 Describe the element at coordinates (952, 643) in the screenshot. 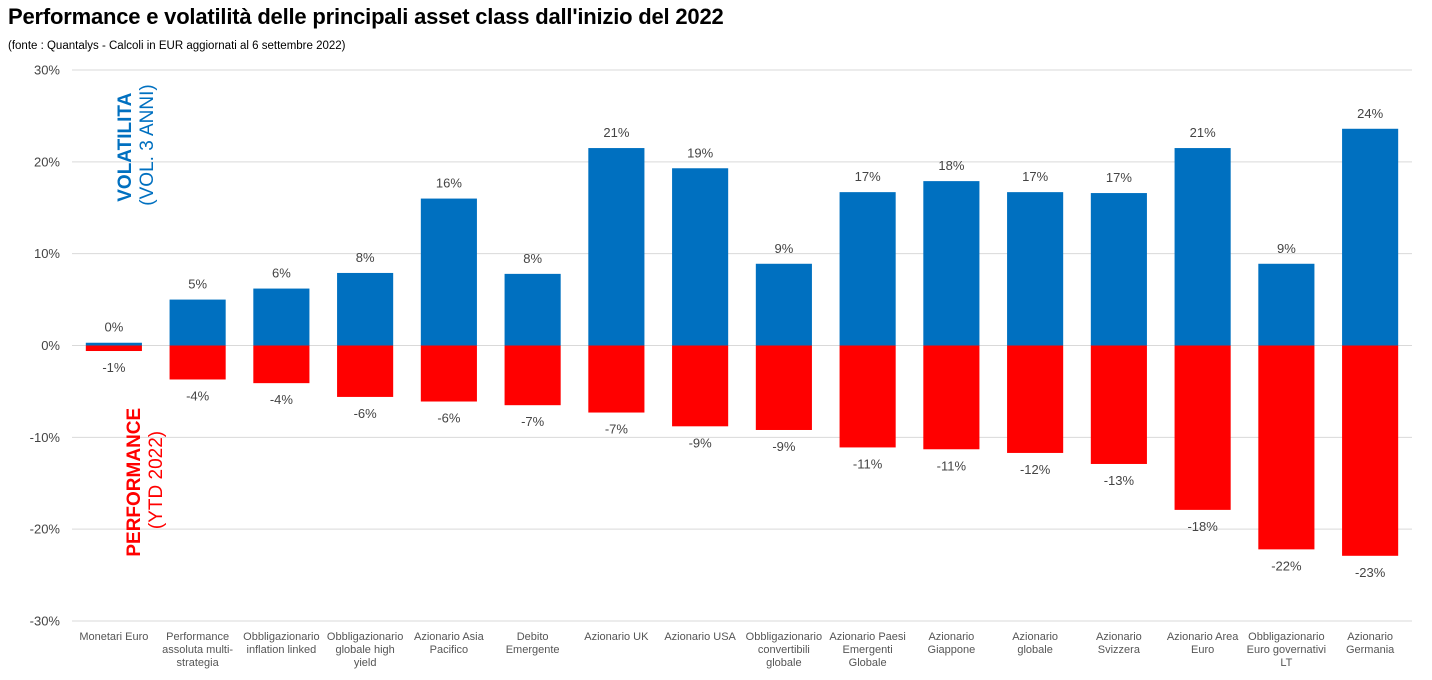

I see `category-label: Azionario Giappone` at that location.